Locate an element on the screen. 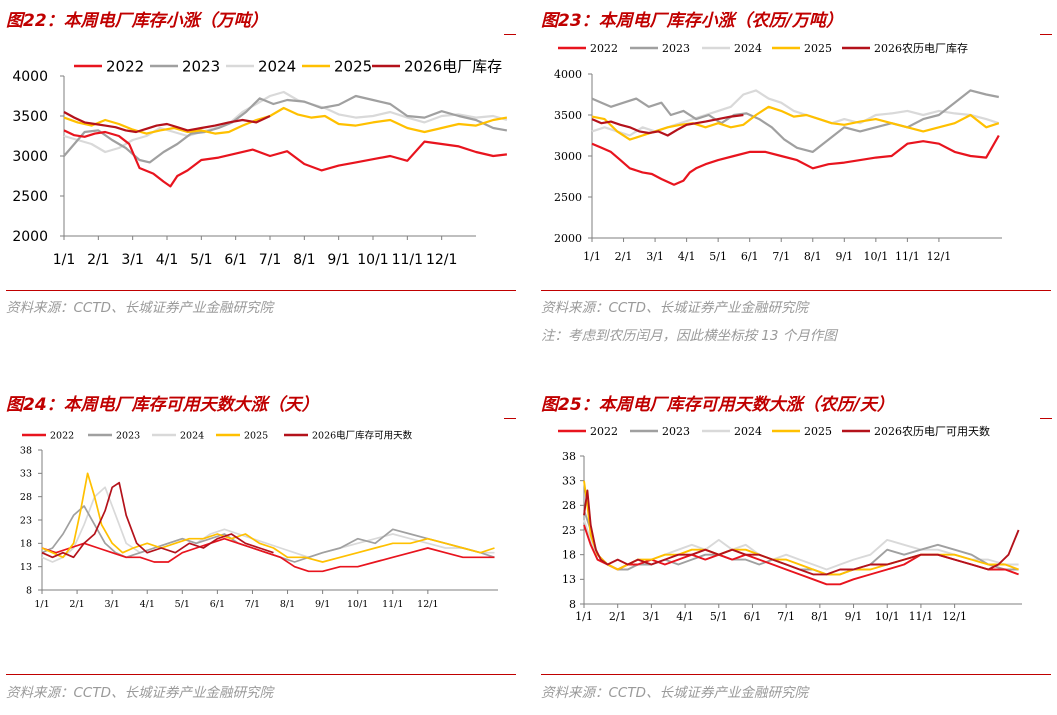 This screenshot has width=1057, height=715. title-rule is located at coordinates (1046, 418).